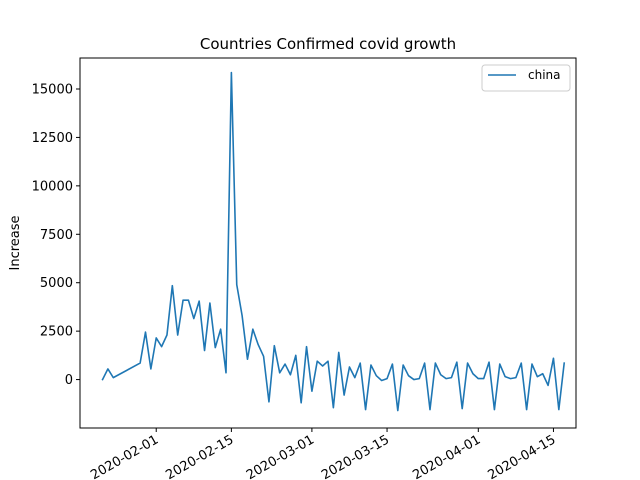  I want to click on y-axis: 0 2500 5000 7500 10000 12500 15000, so click(56, 235).